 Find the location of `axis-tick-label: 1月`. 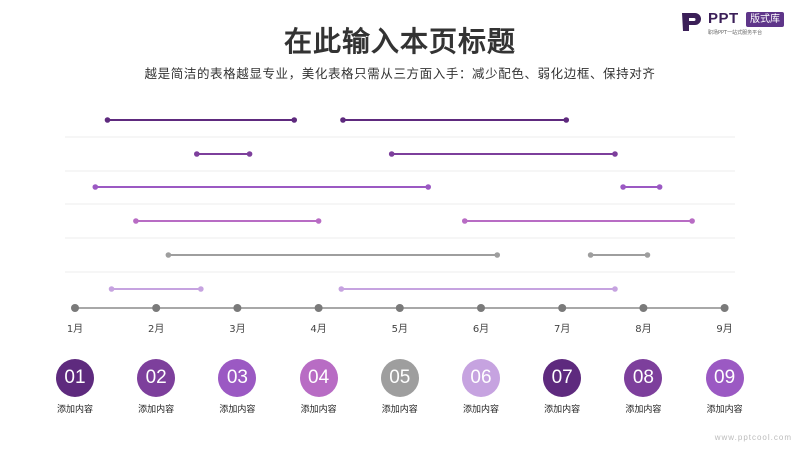

axis-tick-label: 1月 is located at coordinates (75, 329).